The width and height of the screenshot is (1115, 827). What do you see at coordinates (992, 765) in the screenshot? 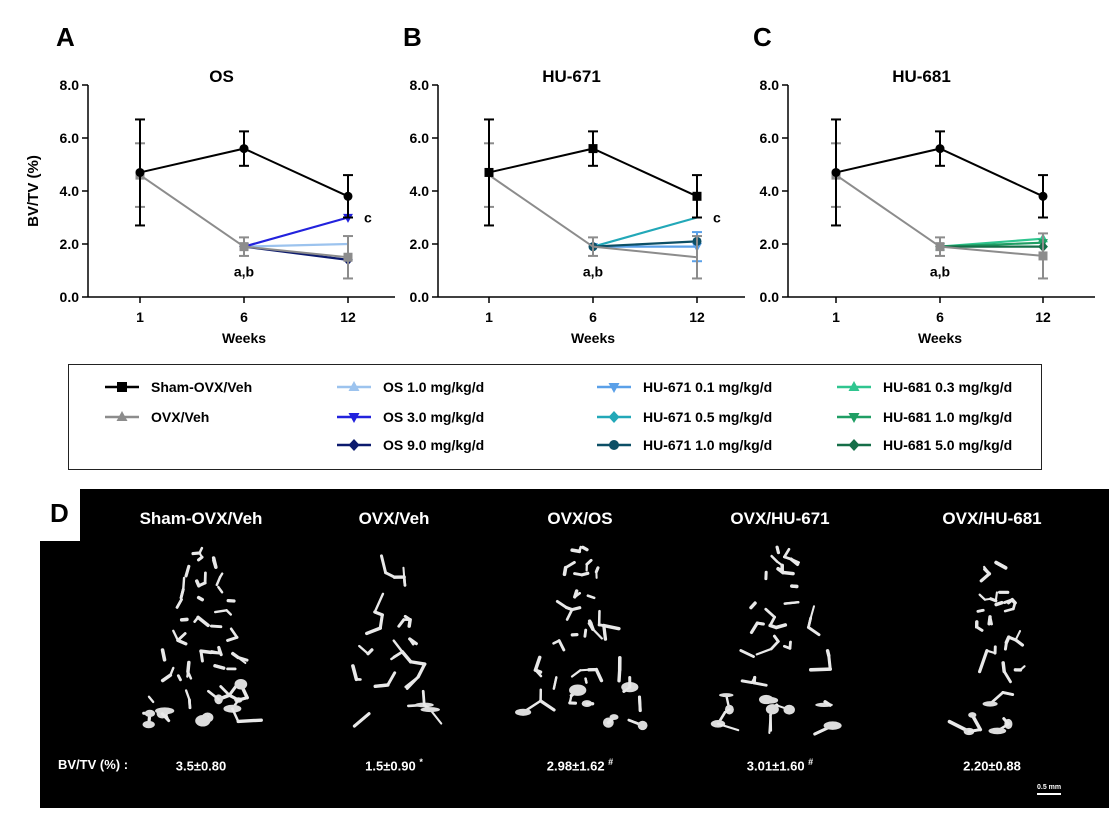
I see `bvtv-value-hu681: 2.20±0.88` at bounding box center [992, 765].